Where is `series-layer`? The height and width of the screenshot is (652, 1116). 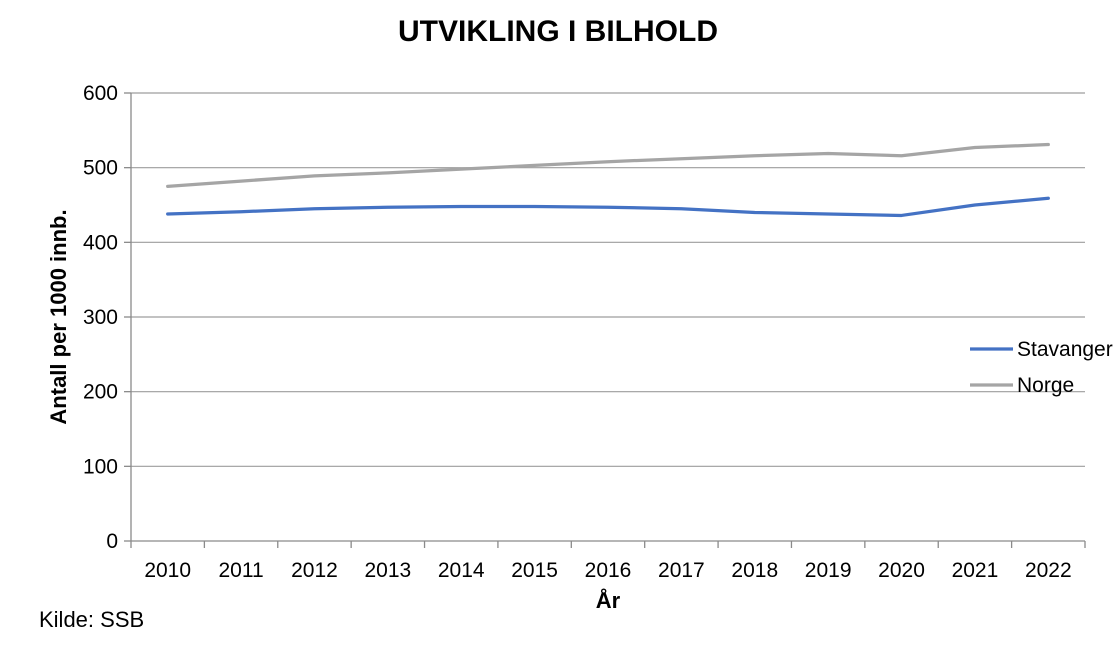
series-layer is located at coordinates (608, 180).